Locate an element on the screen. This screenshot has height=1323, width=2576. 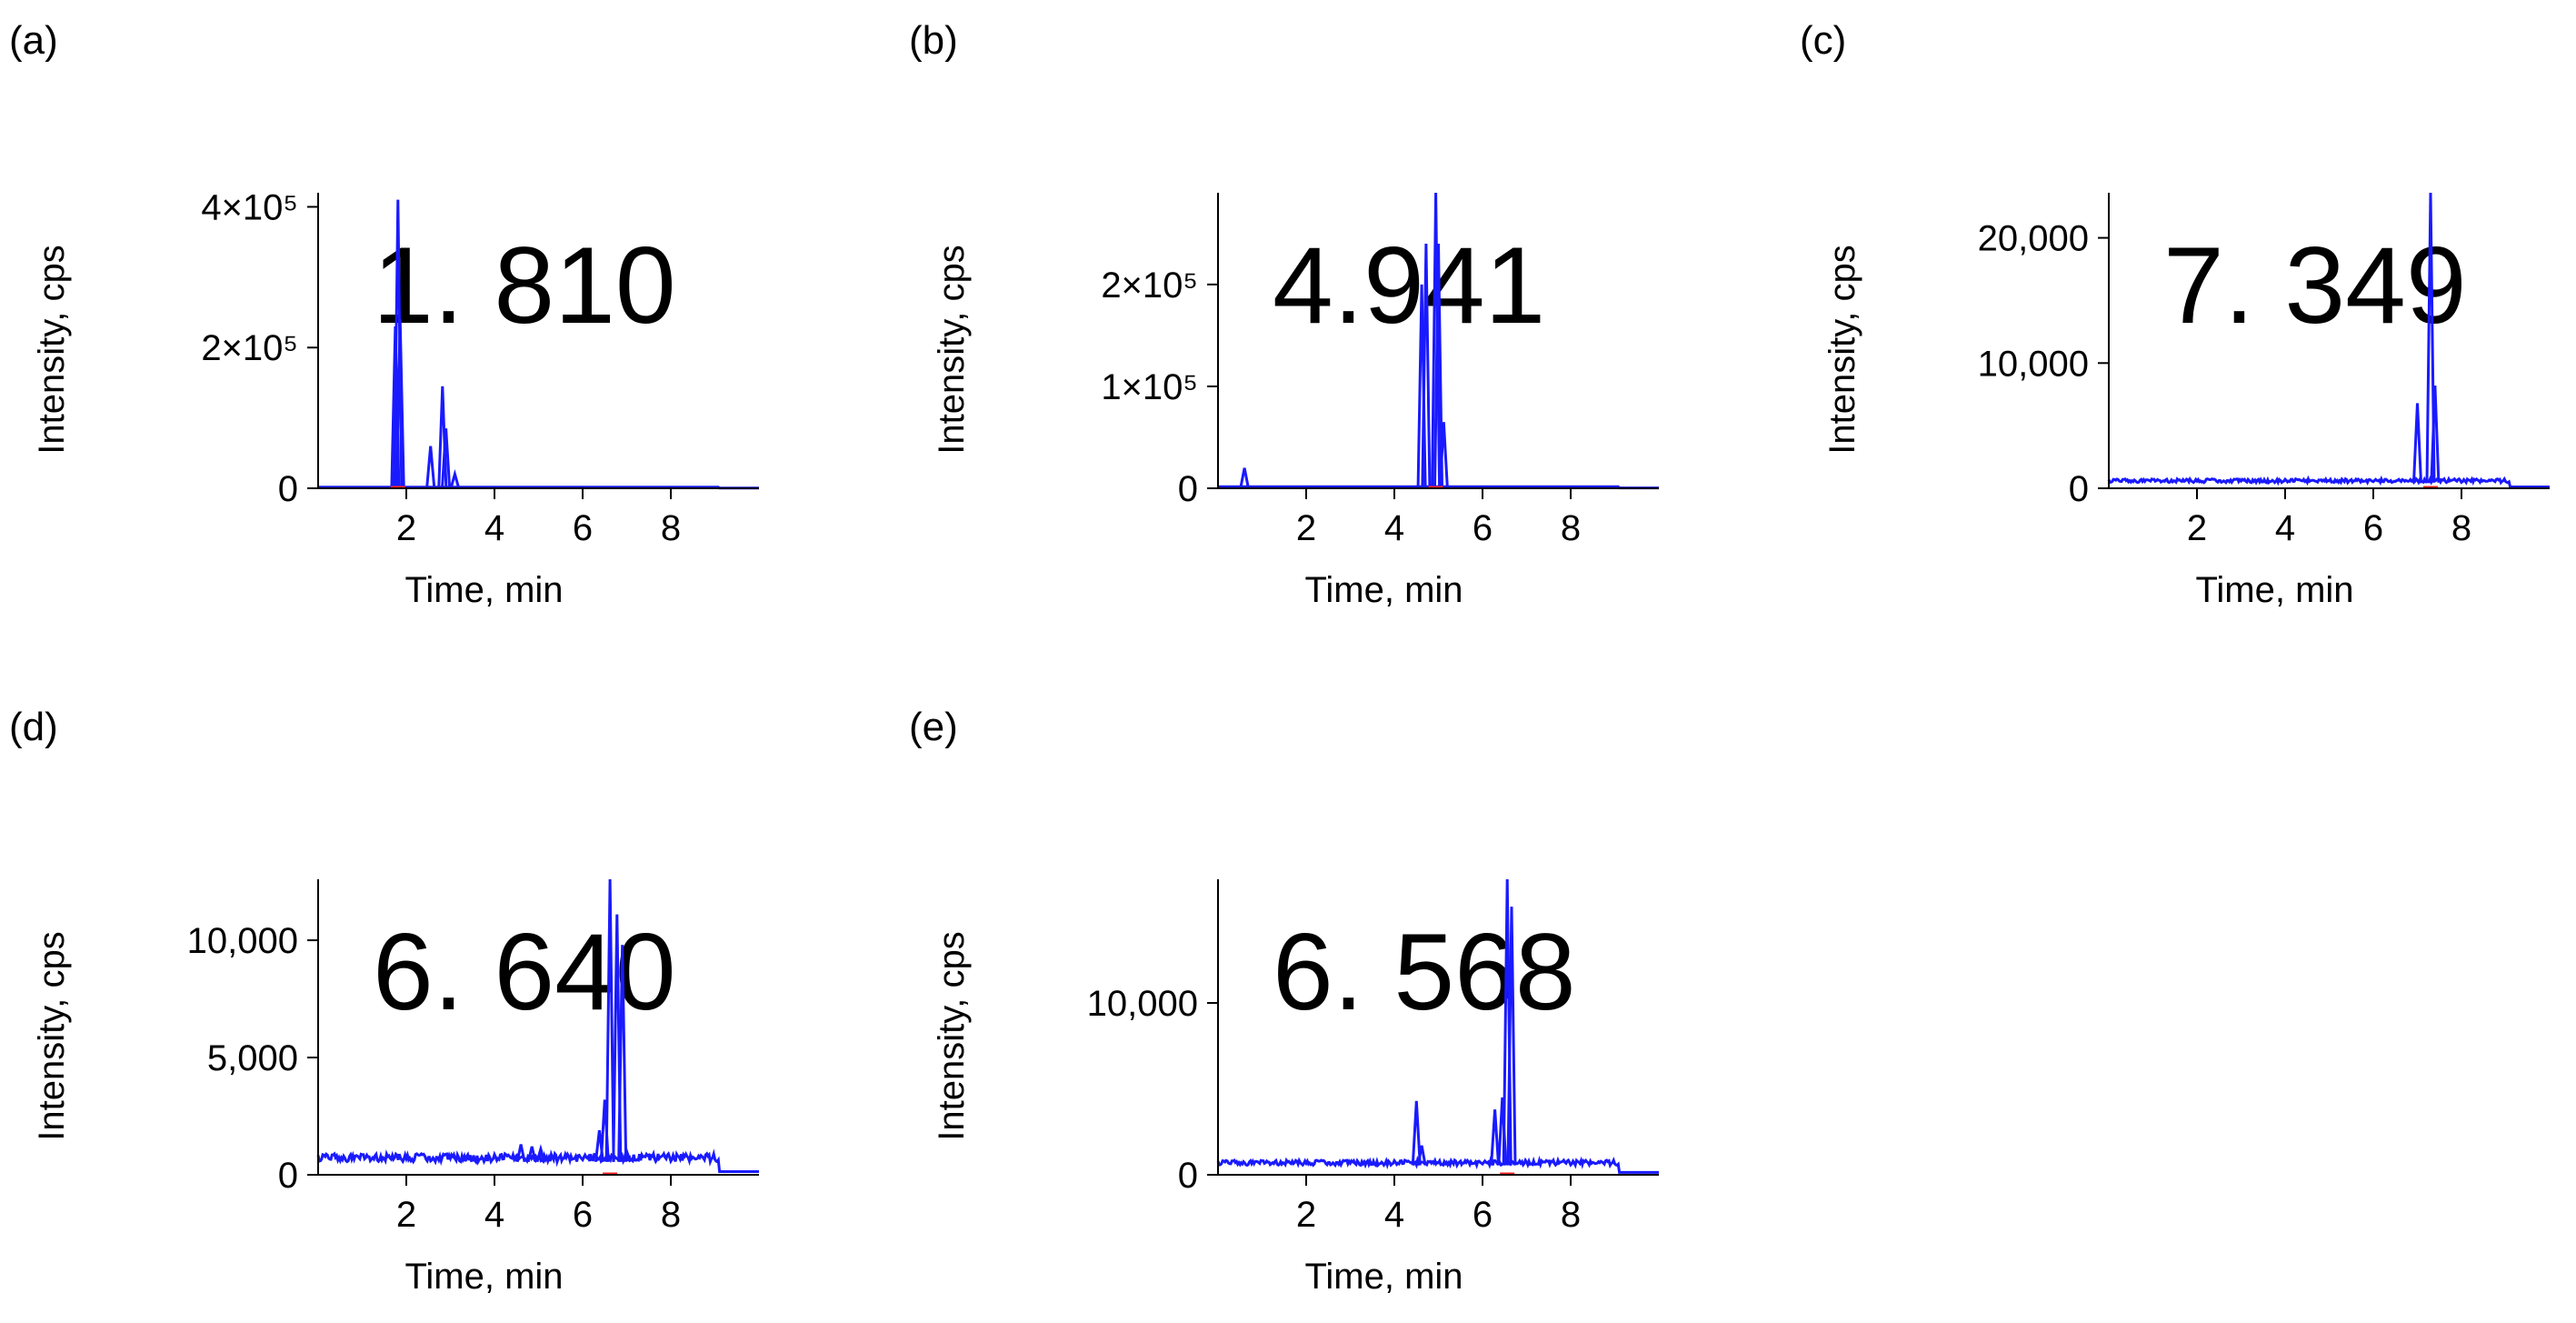
y-tick-label: 1×10⁵ is located at coordinates (1149, 387).